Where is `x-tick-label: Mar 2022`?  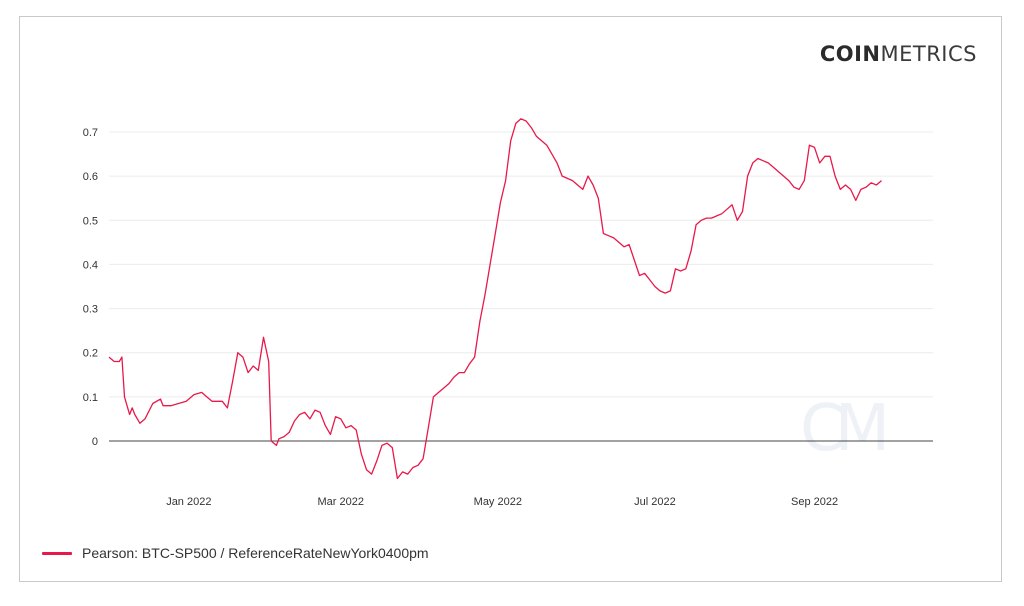
x-tick-label: Mar 2022 is located at coordinates (341, 502).